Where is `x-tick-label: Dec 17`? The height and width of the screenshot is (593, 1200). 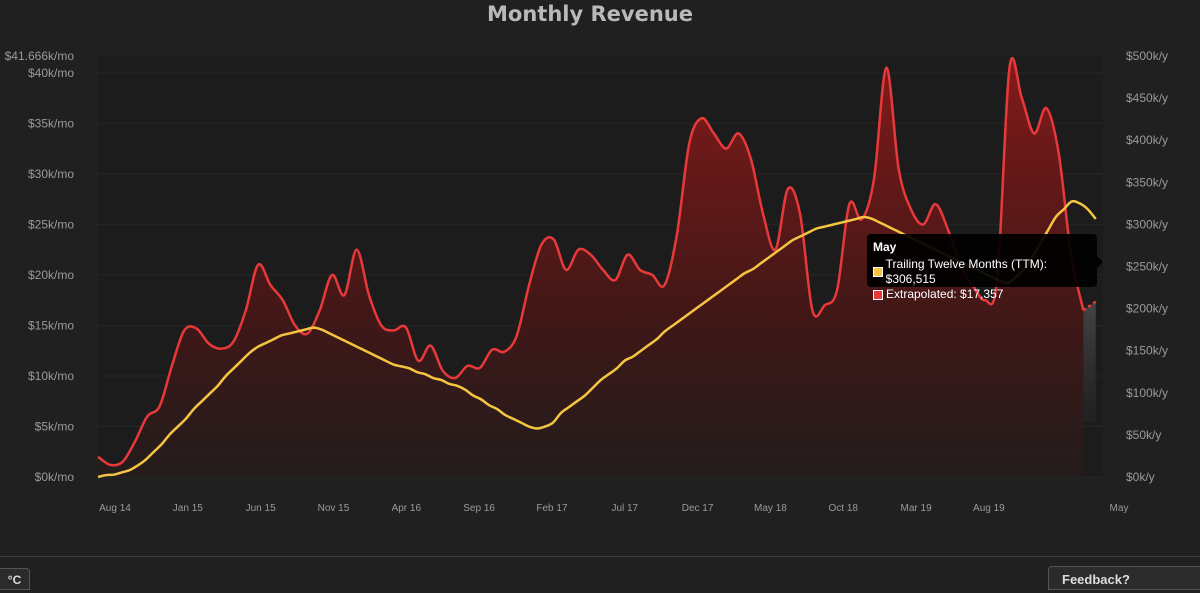
x-tick-label: Dec 17 is located at coordinates (698, 508).